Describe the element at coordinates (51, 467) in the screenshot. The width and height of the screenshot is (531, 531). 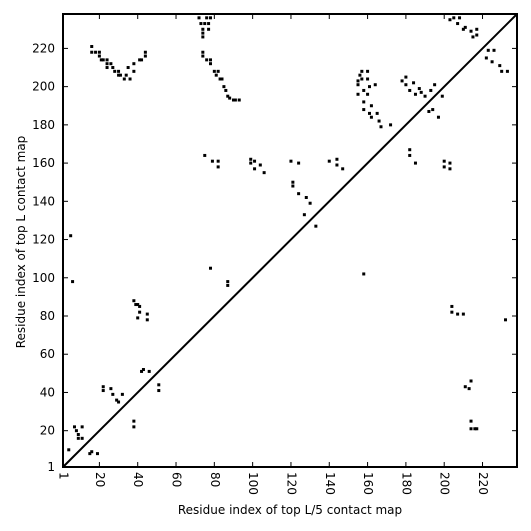
I see `y-tick-label: 1` at that location.